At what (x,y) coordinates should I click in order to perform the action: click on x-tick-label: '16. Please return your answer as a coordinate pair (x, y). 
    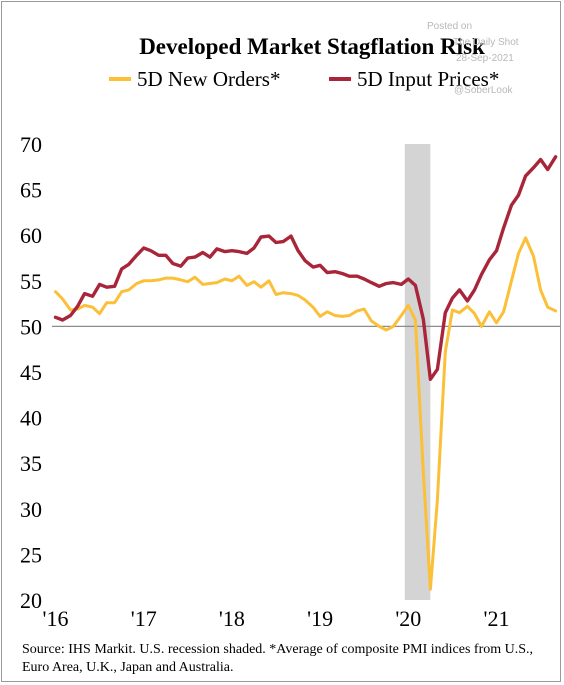
    Looking at the image, I should click on (56, 618).